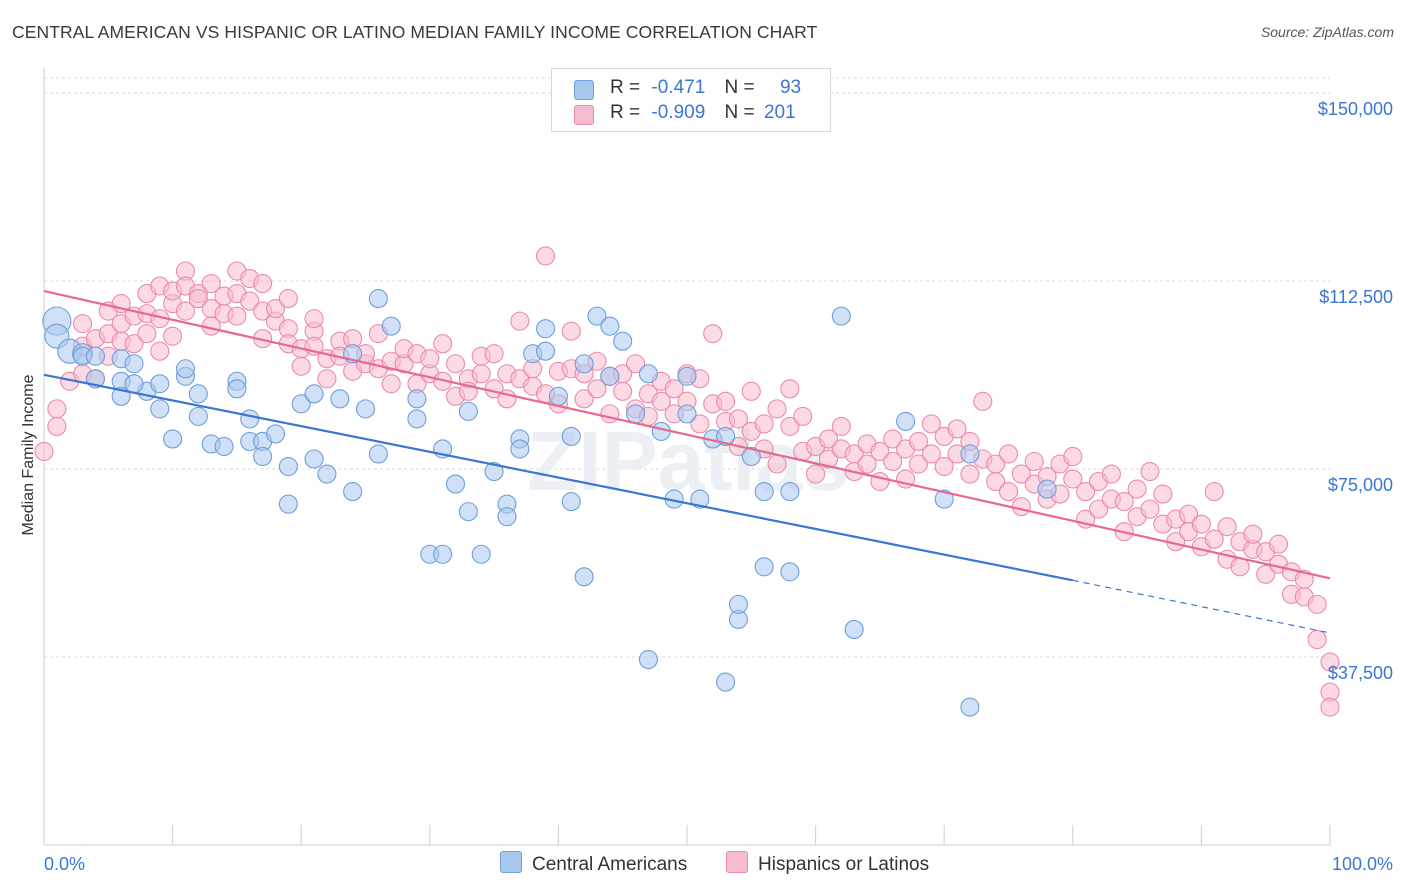  Describe the element at coordinates (610, 864) in the screenshot. I see `bottom-legend-label: Central Americans` at that location.